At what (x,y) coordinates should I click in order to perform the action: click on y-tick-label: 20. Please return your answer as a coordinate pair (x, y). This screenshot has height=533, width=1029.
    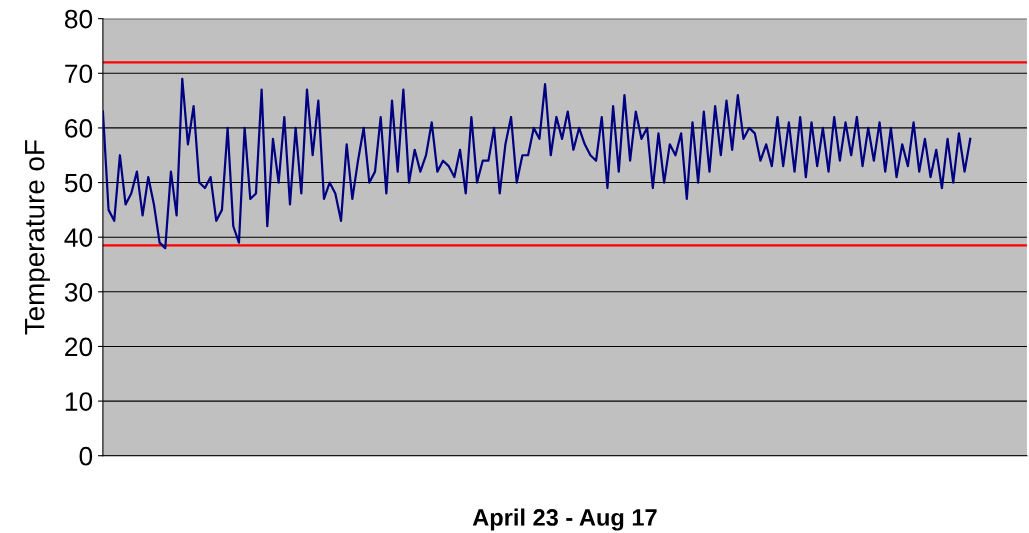
    Looking at the image, I should click on (79, 347).